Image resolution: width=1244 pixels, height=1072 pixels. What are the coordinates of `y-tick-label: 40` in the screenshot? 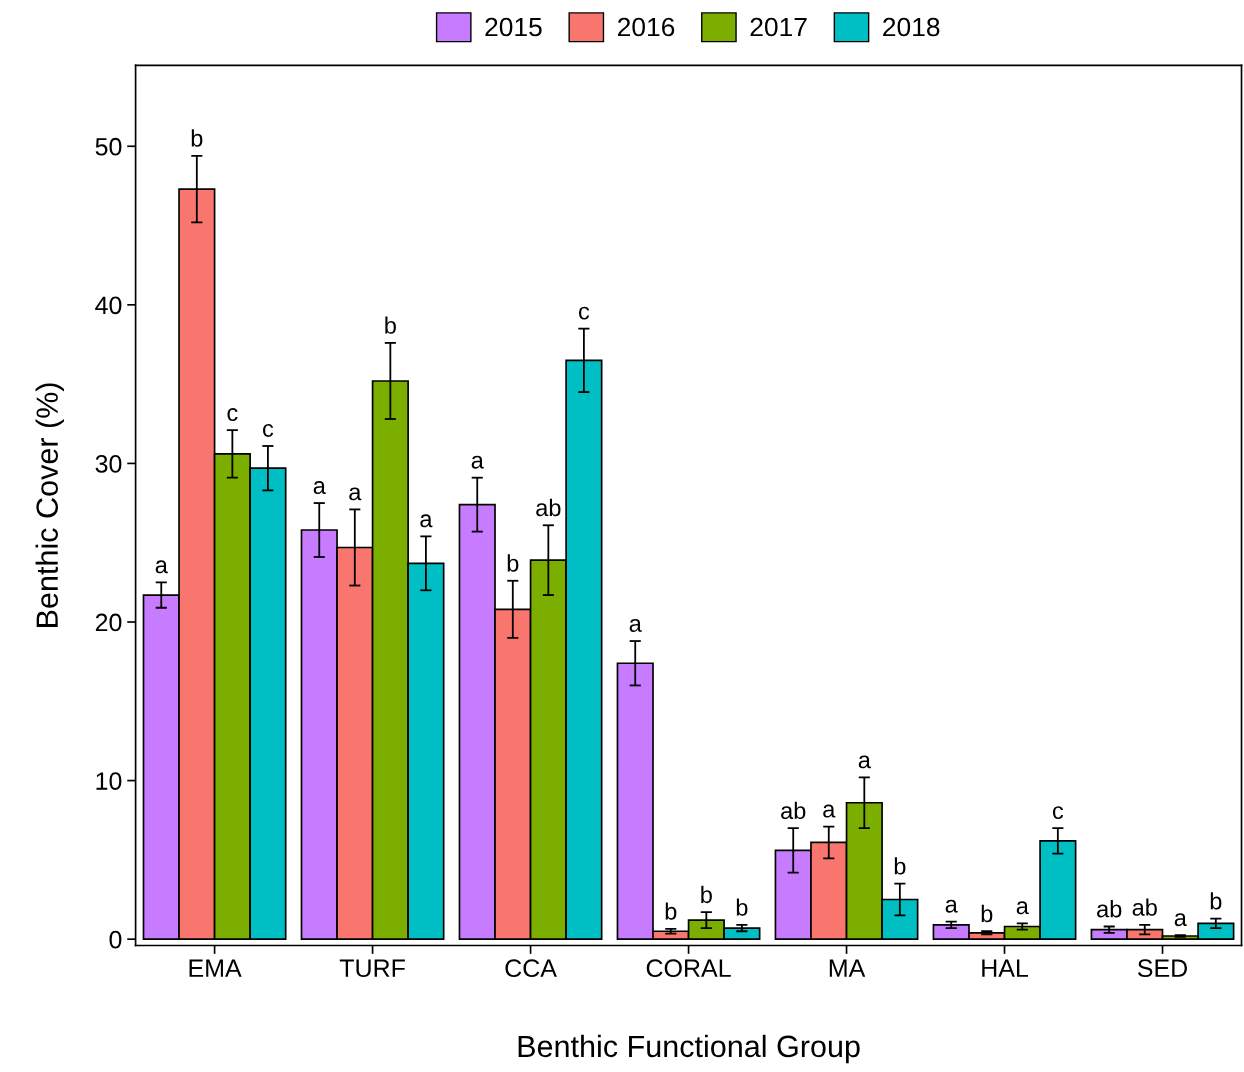 It's located at (108, 305).